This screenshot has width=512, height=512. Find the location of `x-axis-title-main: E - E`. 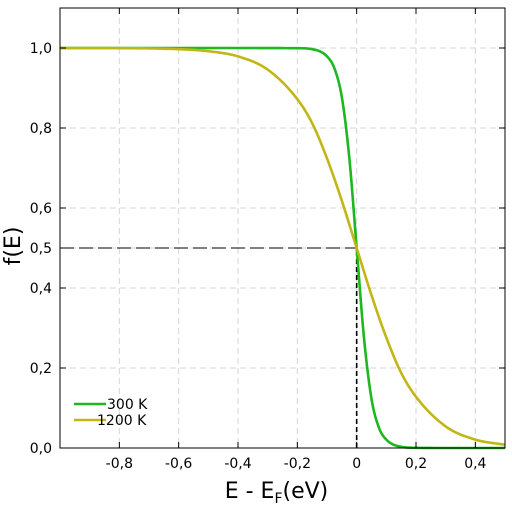

x-axis-title-main: E - E is located at coordinates (250, 491).